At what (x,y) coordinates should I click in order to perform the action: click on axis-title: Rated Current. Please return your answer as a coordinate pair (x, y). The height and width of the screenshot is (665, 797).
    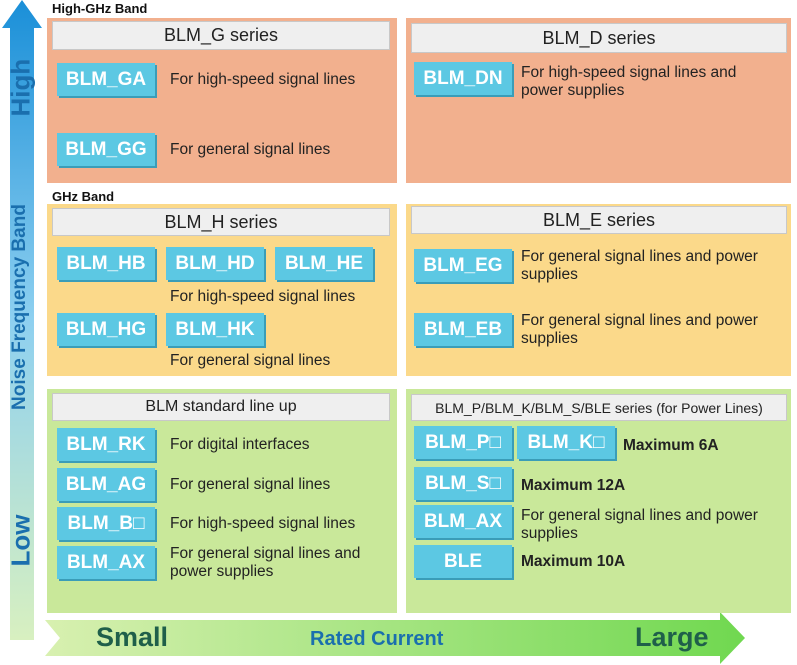
    Looking at the image, I should click on (377, 639).